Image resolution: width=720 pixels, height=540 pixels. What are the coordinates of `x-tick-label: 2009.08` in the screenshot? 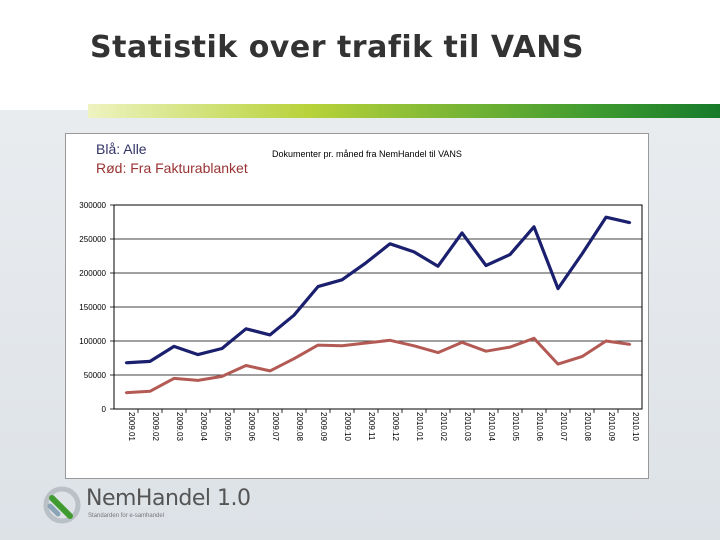 It's located at (299, 426).